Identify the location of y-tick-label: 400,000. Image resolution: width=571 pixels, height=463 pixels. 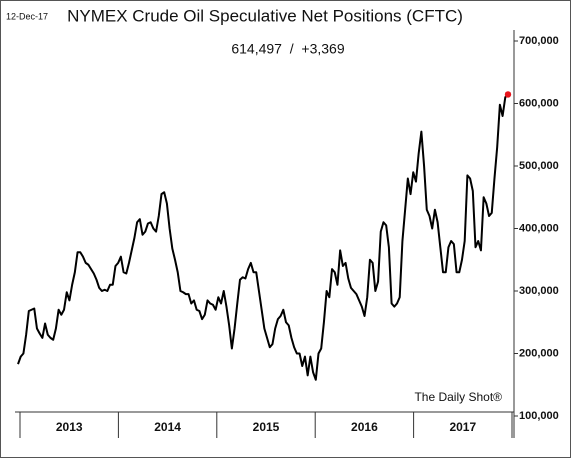
(539, 228).